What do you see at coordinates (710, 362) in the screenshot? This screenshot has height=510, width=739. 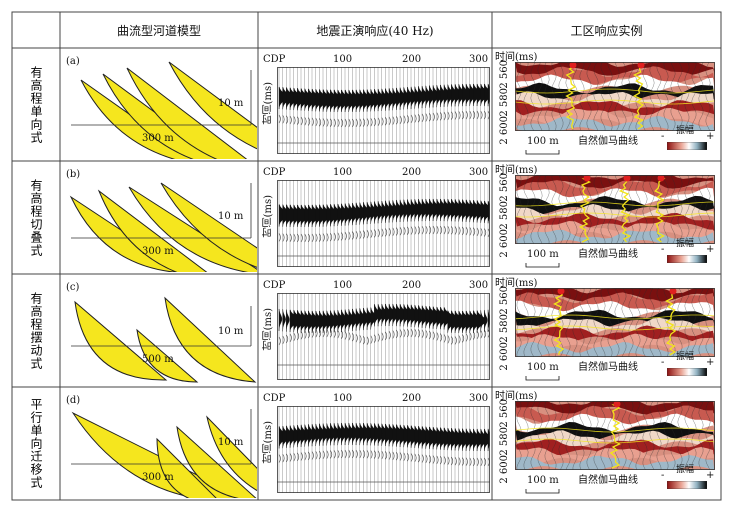 I see `colorbar-plus: +` at bounding box center [710, 362].